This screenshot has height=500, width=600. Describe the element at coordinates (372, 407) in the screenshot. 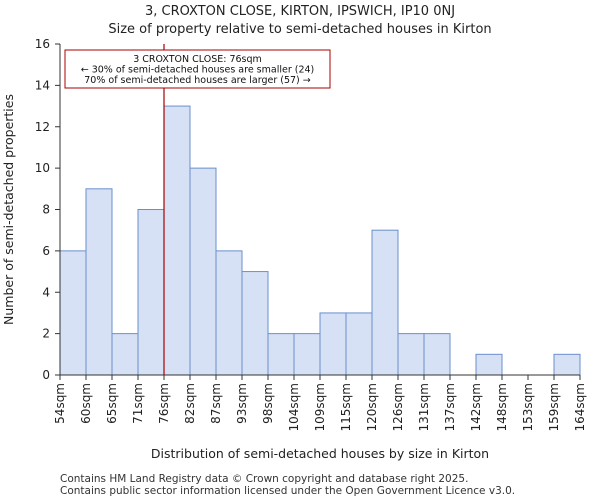

I see `x-tick-label: 120sqm` at that location.